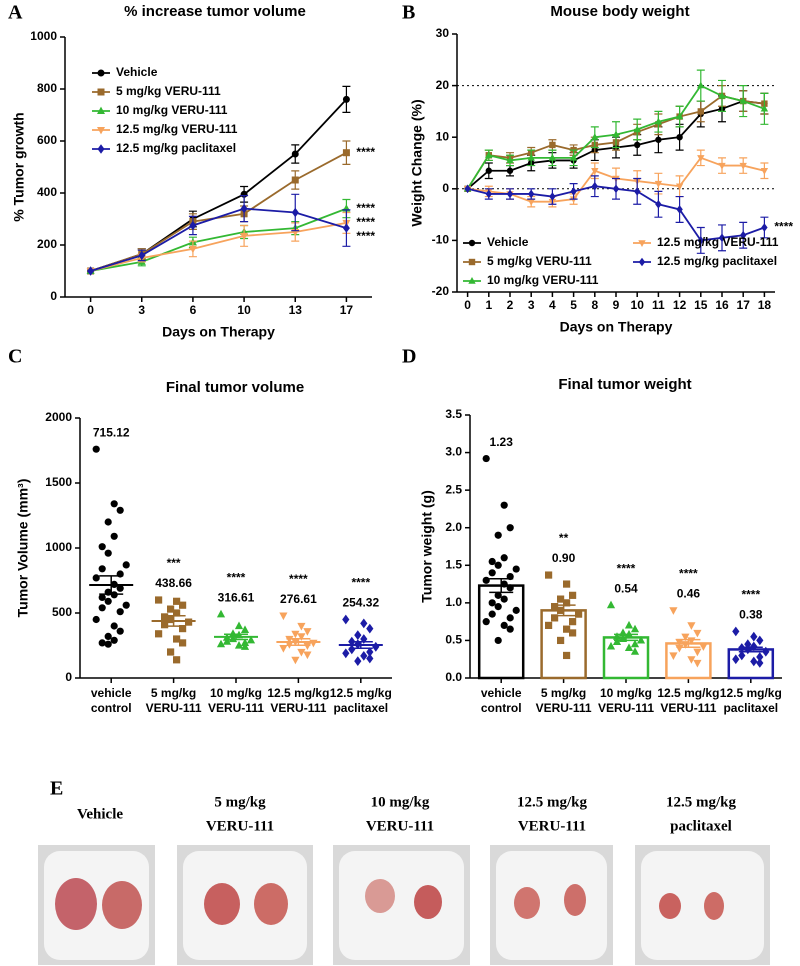 The width and height of the screenshot is (800, 966). What do you see at coordinates (90, 310) in the screenshot?
I see `x-tick-label: 0` at bounding box center [90, 310].